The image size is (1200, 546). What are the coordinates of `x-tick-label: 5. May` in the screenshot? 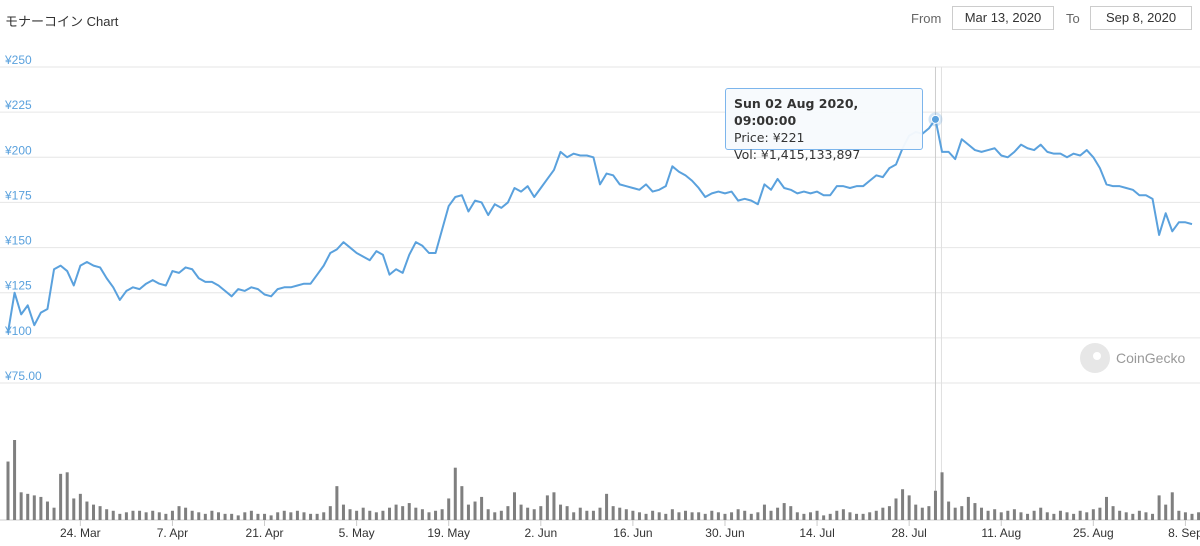 It's located at (357, 533).